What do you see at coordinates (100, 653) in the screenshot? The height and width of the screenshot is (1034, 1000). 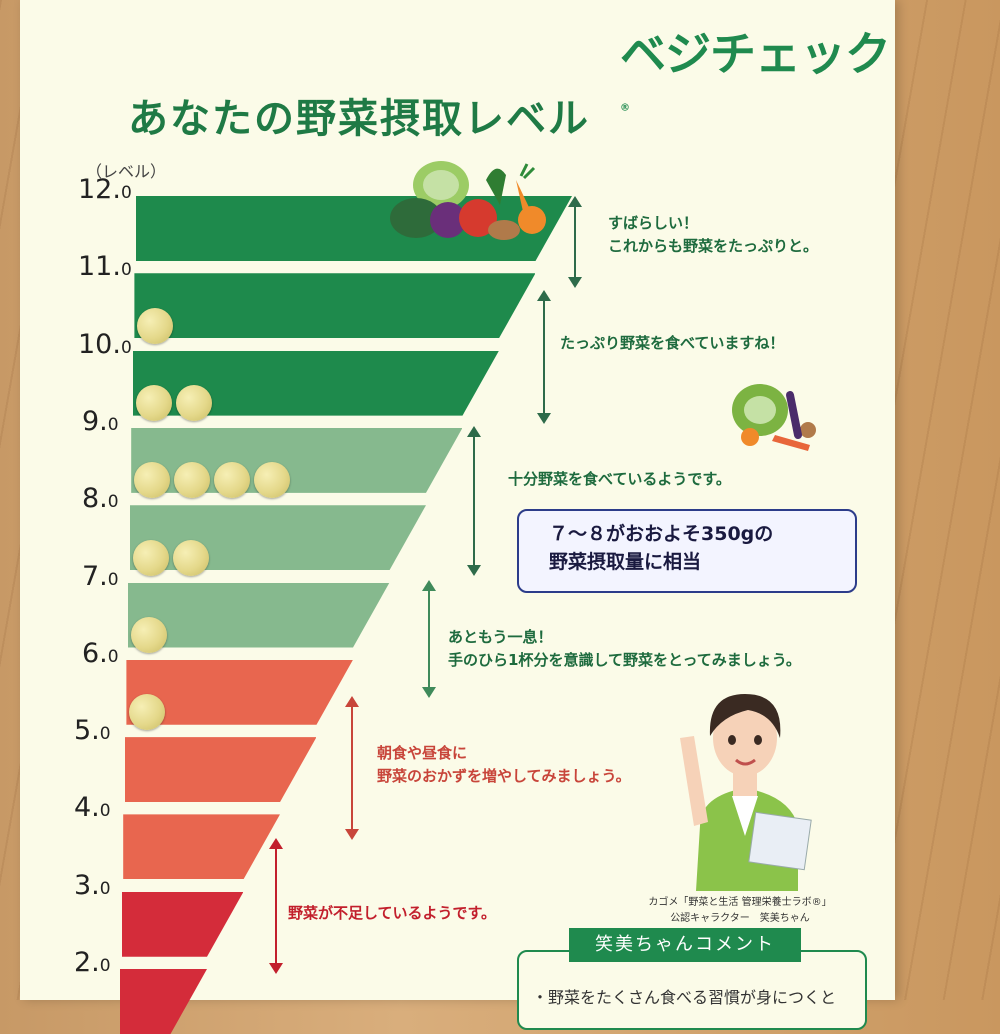 I see `level-tick-label: 6.0` at bounding box center [100, 653].